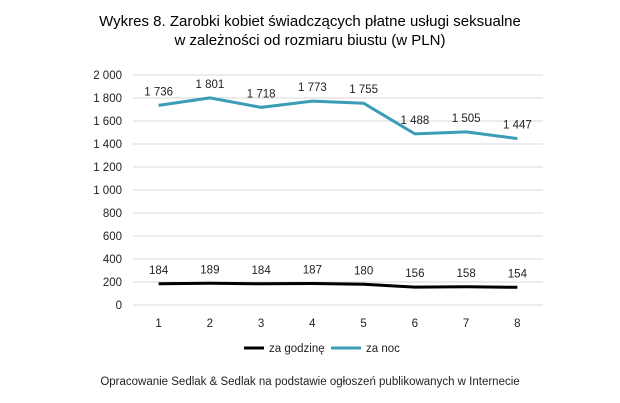  What do you see at coordinates (414, 121) in the screenshot?
I see `data-label-za-noc: 1 488` at bounding box center [414, 121].